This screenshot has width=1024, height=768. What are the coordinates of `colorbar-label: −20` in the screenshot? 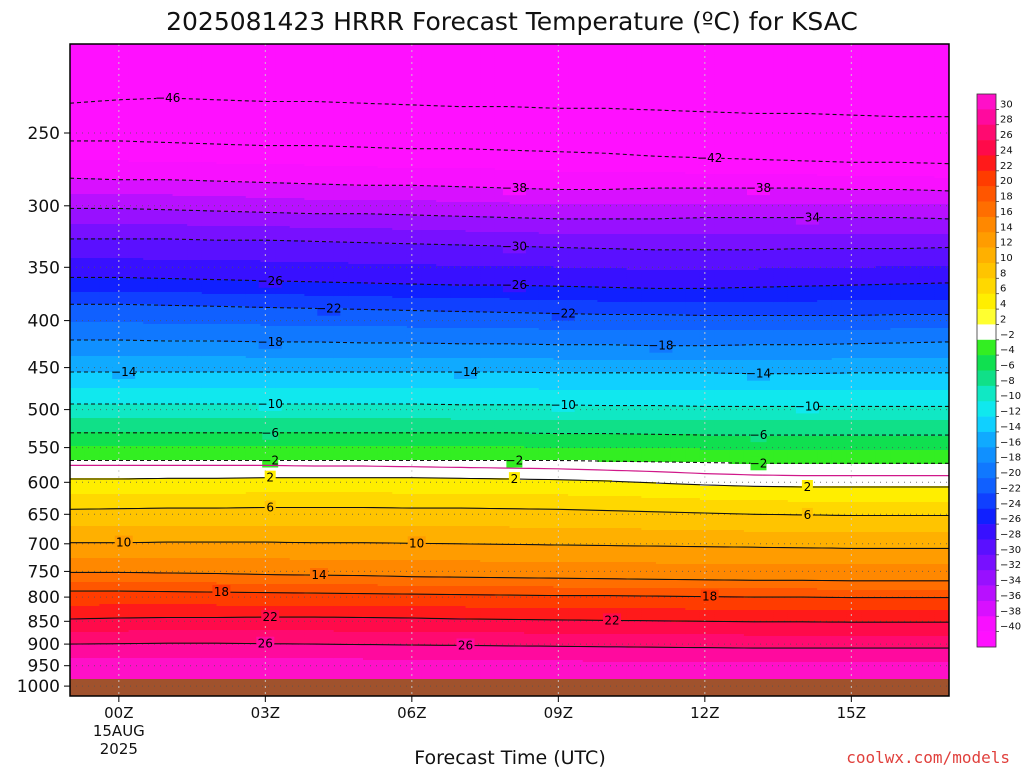 It's located at (1010, 473).